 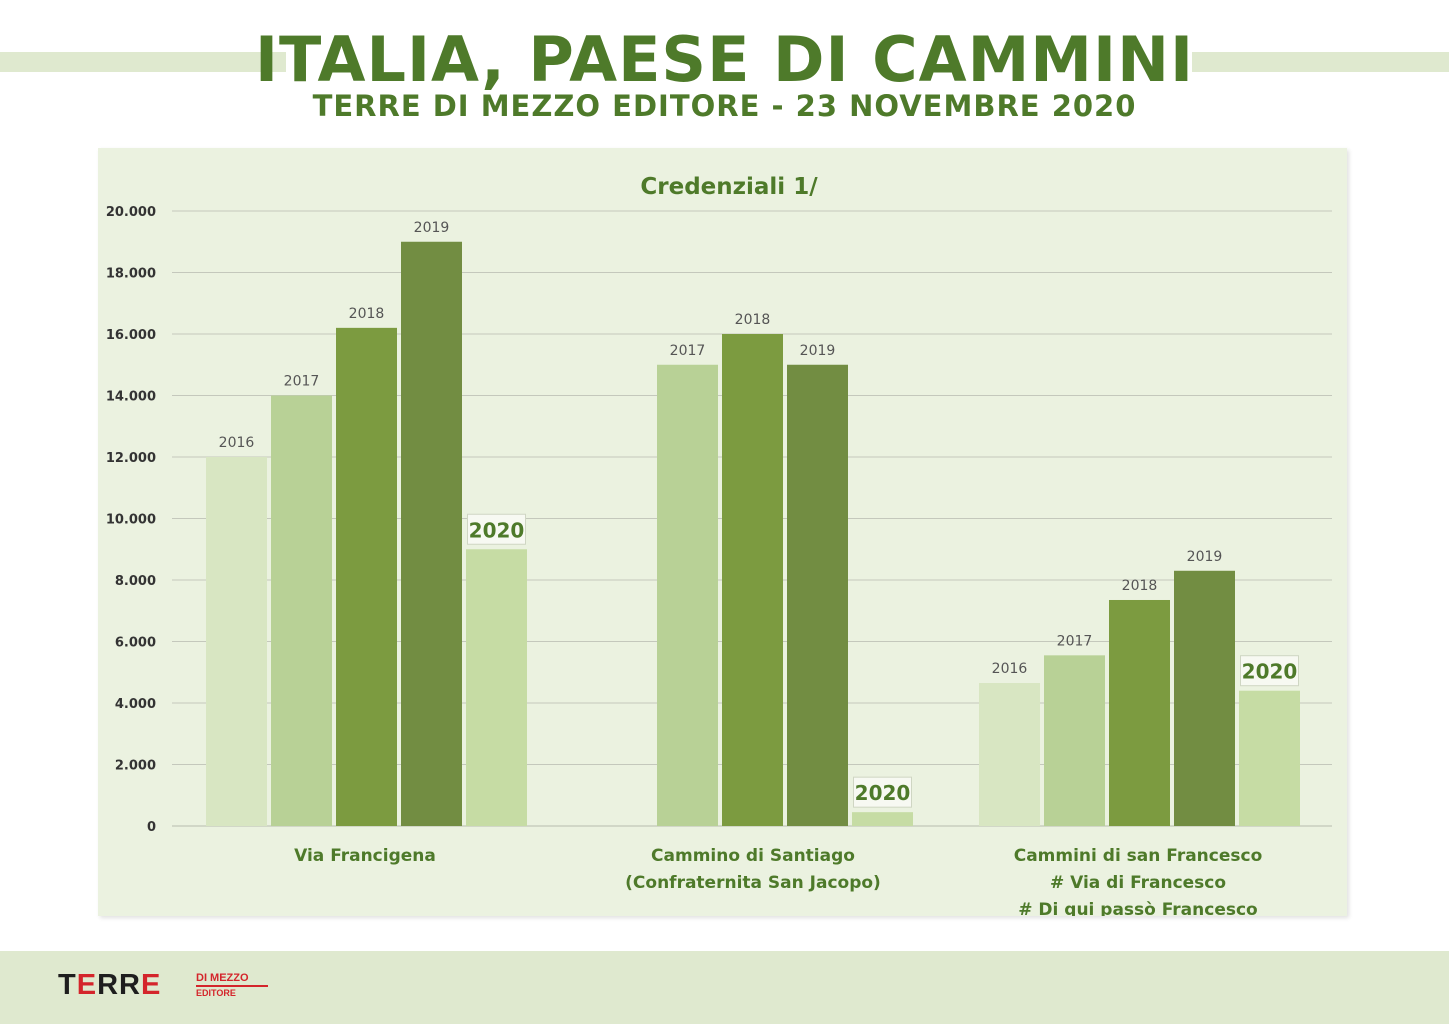 What do you see at coordinates (135, 581) in the screenshot?
I see `y-tick-label: 8.000` at bounding box center [135, 581].